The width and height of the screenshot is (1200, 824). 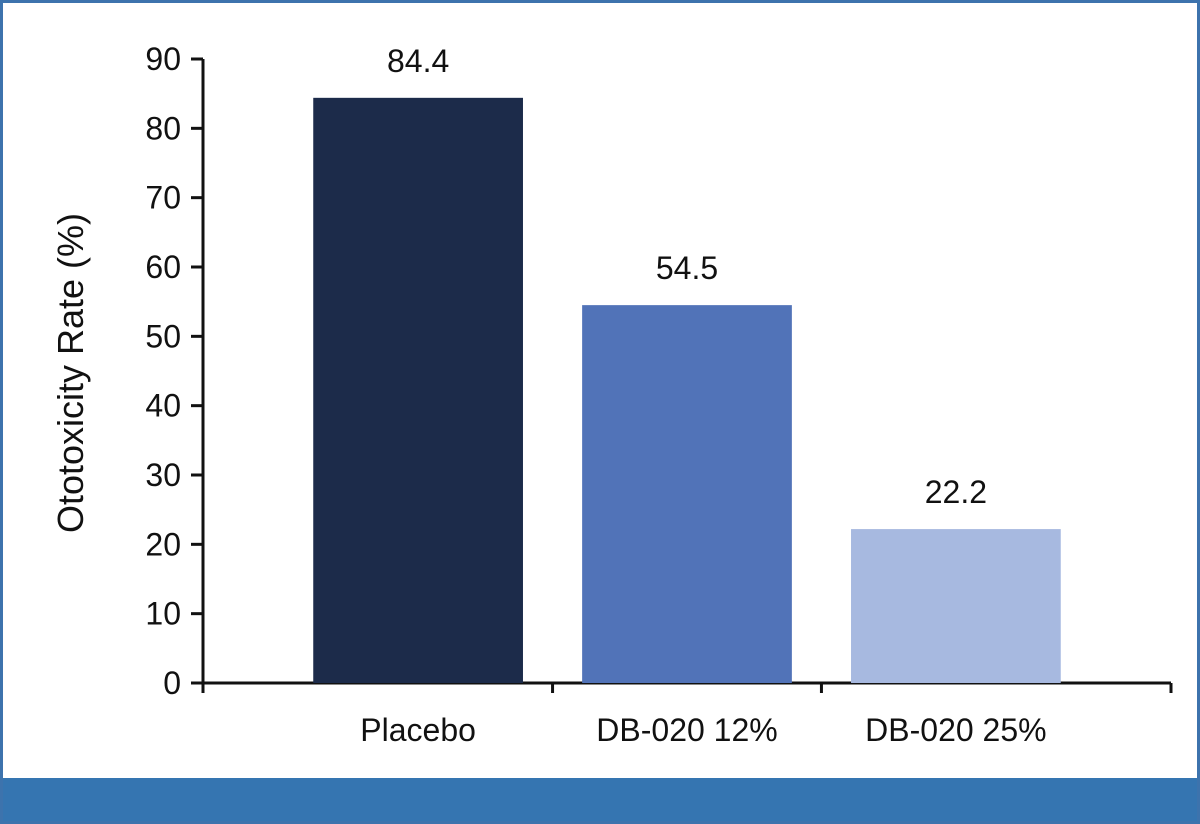 I want to click on y-axis-title: Ototoxicity Rate (%), so click(x=70, y=373).